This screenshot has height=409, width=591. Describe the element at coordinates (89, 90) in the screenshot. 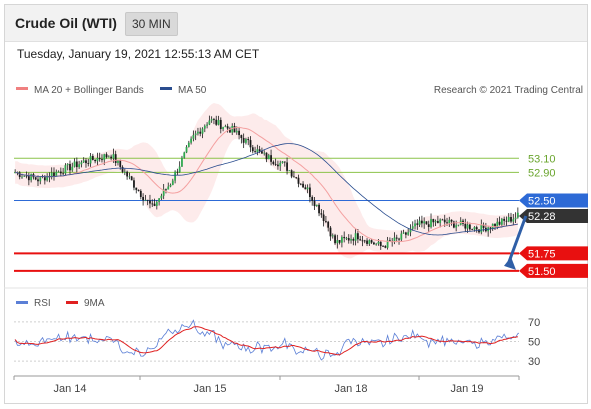

I see `bollinger-legend-label: MA 20 + Bollinger Bands` at that location.